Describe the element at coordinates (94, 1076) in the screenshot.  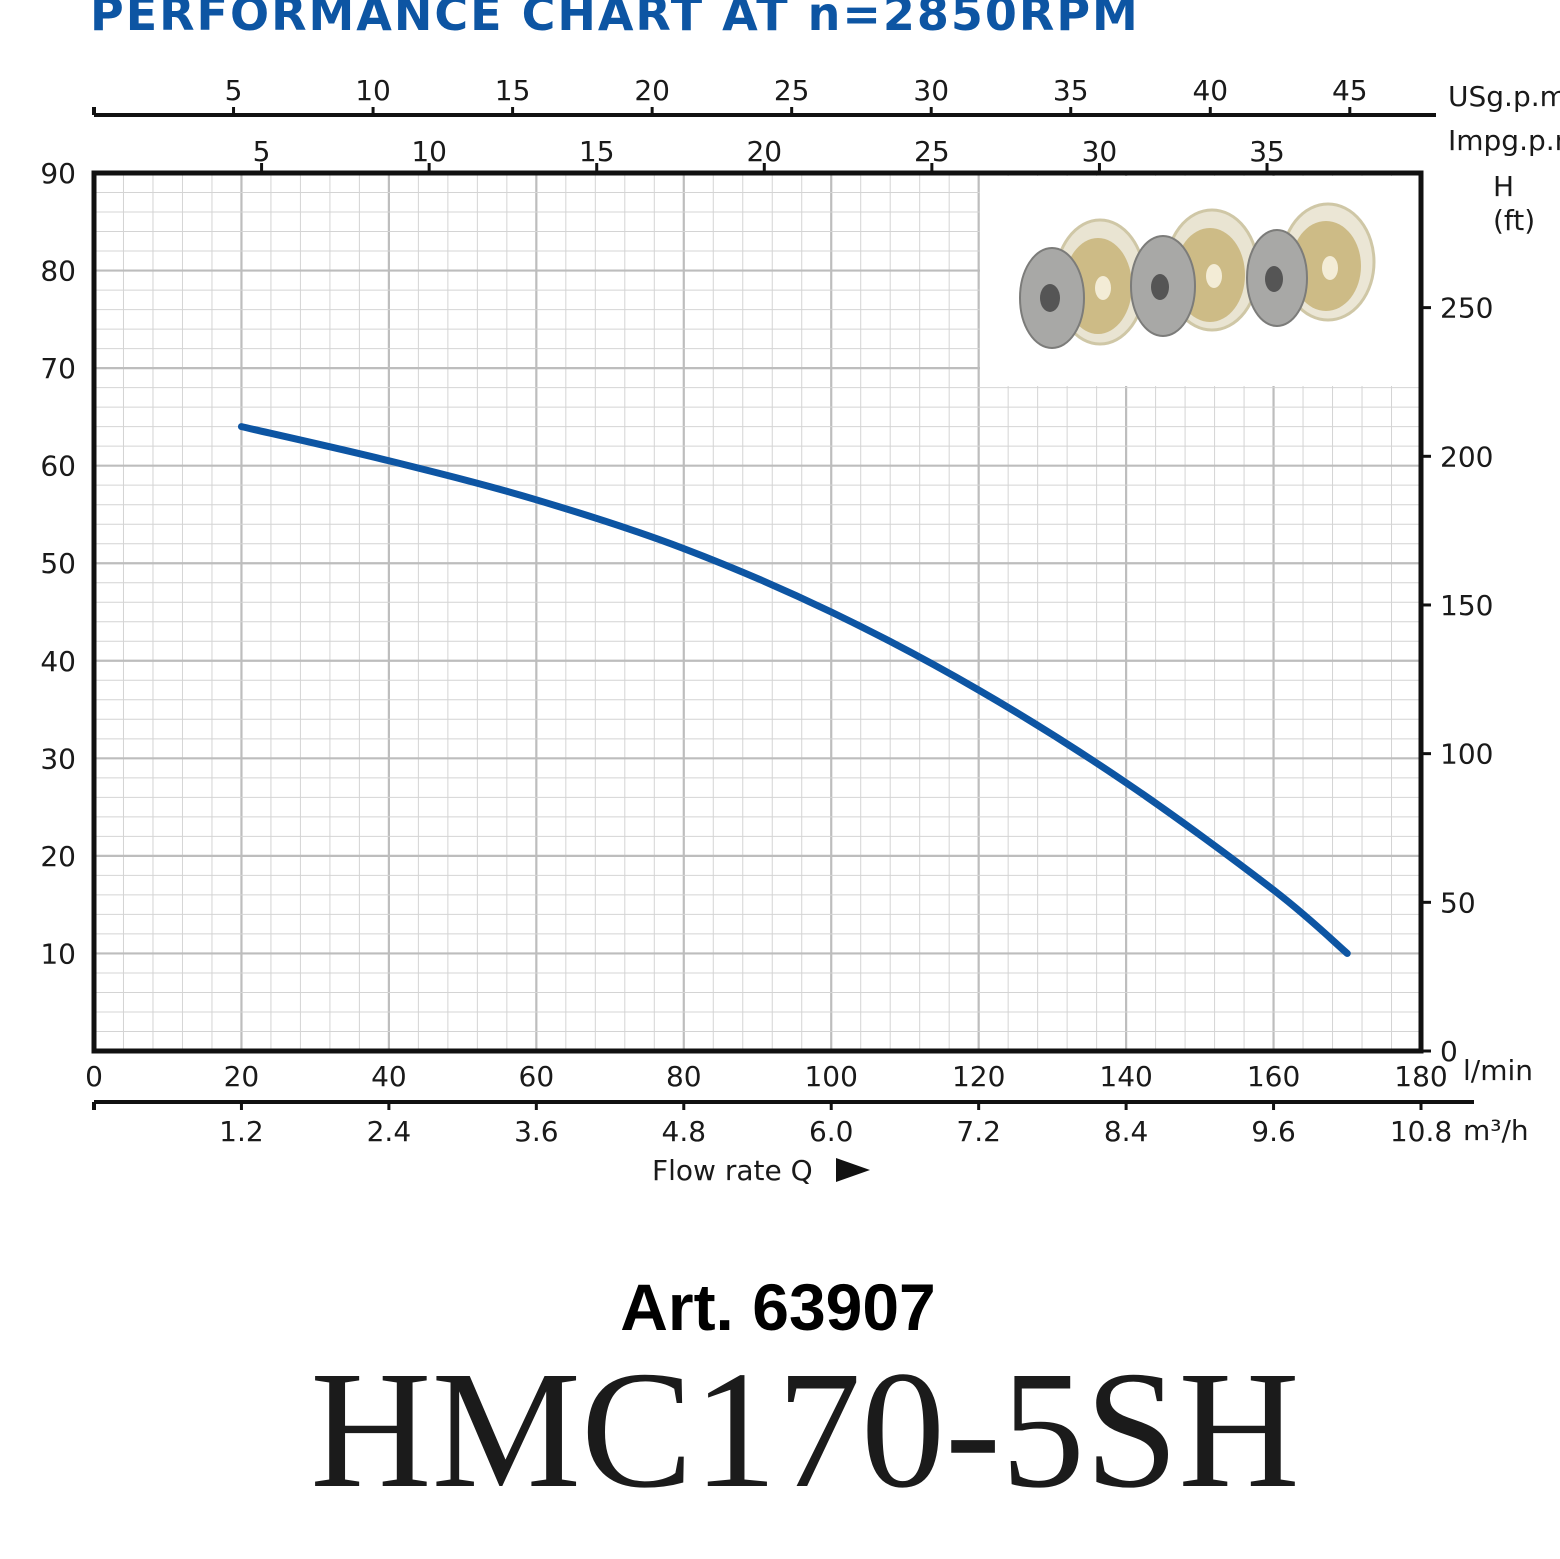
I see `x-tick-label: 0` at that location.